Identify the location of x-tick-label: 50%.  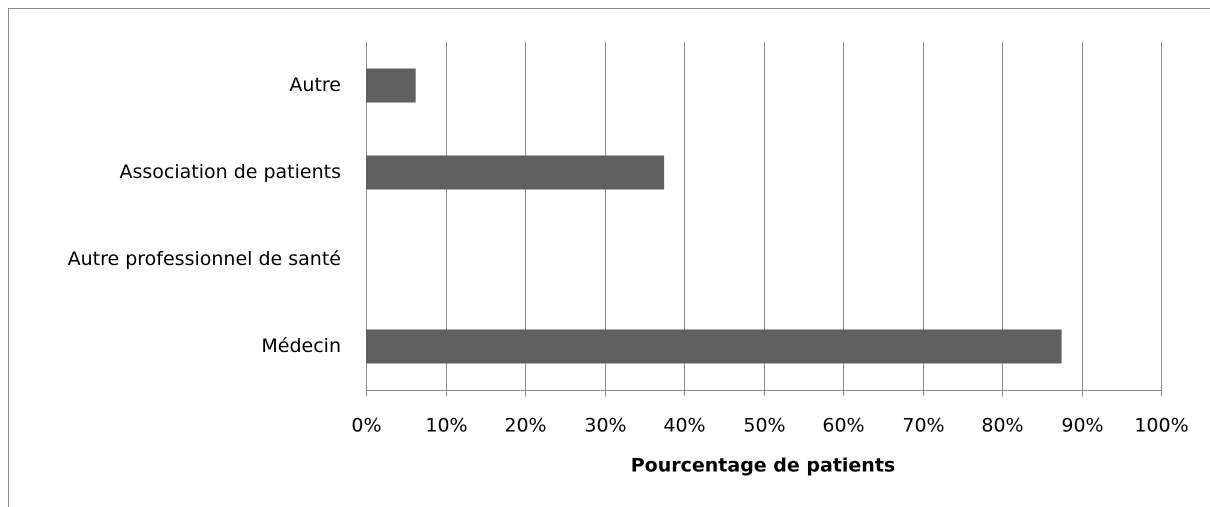
(764, 426).